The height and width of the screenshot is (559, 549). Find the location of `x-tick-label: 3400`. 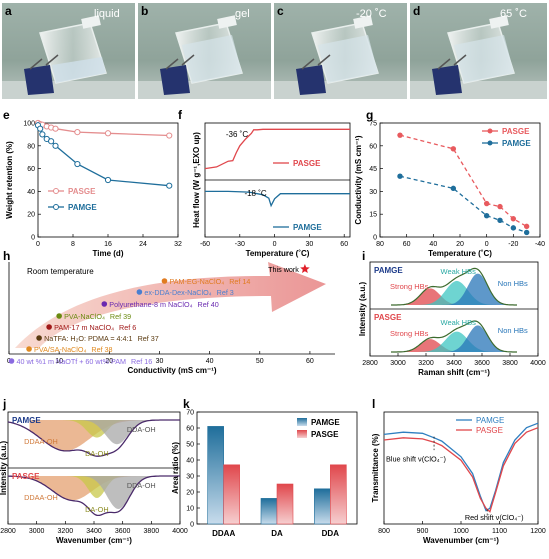

x-tick-label: 3400 is located at coordinates (94, 531).